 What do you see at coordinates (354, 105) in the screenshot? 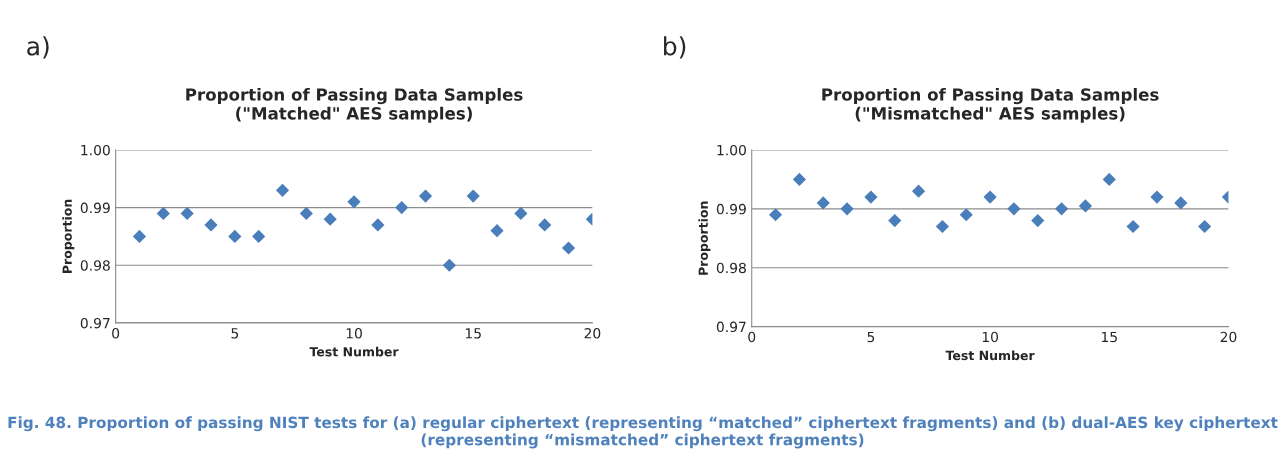
I see `chart-title: Proportion of Passing Data Samples ("Matched" AES samples)` at bounding box center [354, 105].